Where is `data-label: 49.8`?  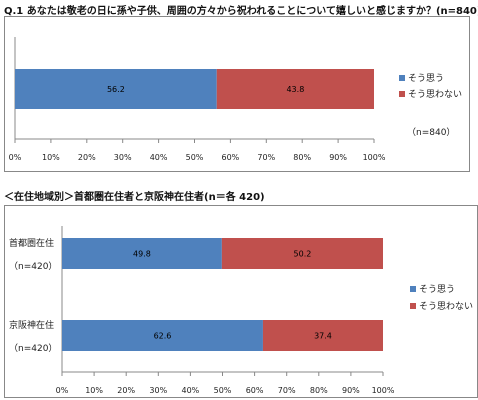
data-label: 49.8 is located at coordinates (142, 254).